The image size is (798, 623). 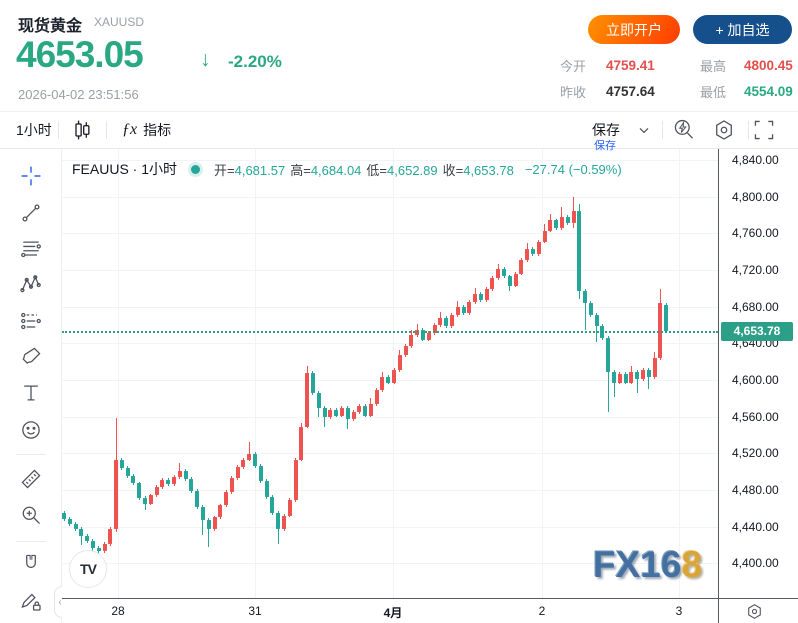 I want to click on tool-prediction, so click(x=32, y=321).